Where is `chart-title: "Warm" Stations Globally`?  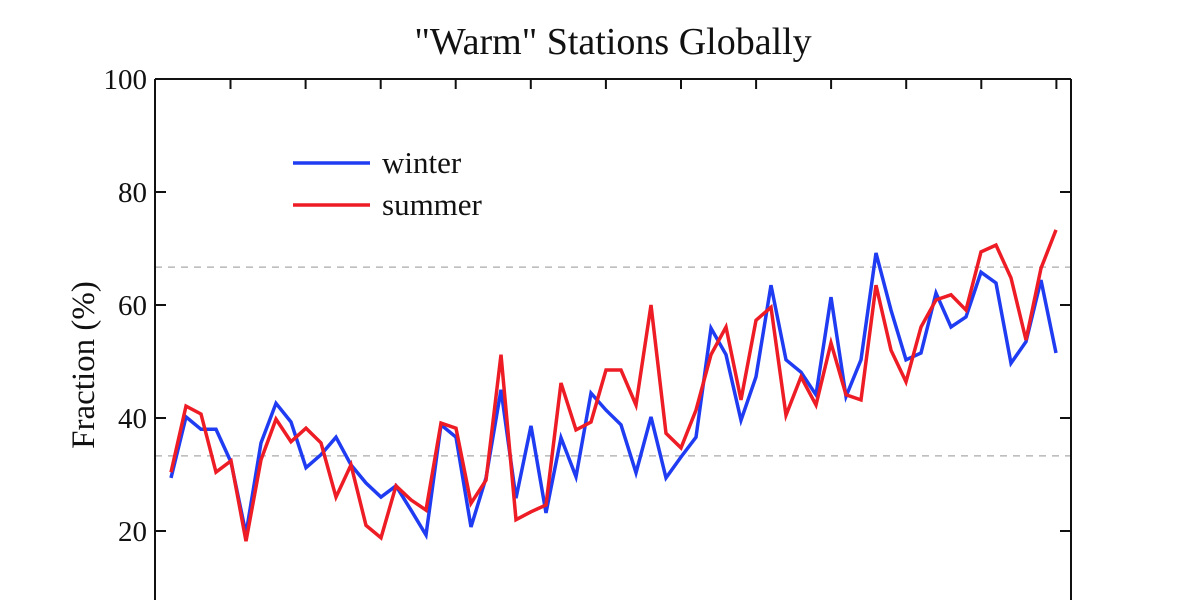 chart-title: "Warm" Stations Globally is located at coordinates (612, 42).